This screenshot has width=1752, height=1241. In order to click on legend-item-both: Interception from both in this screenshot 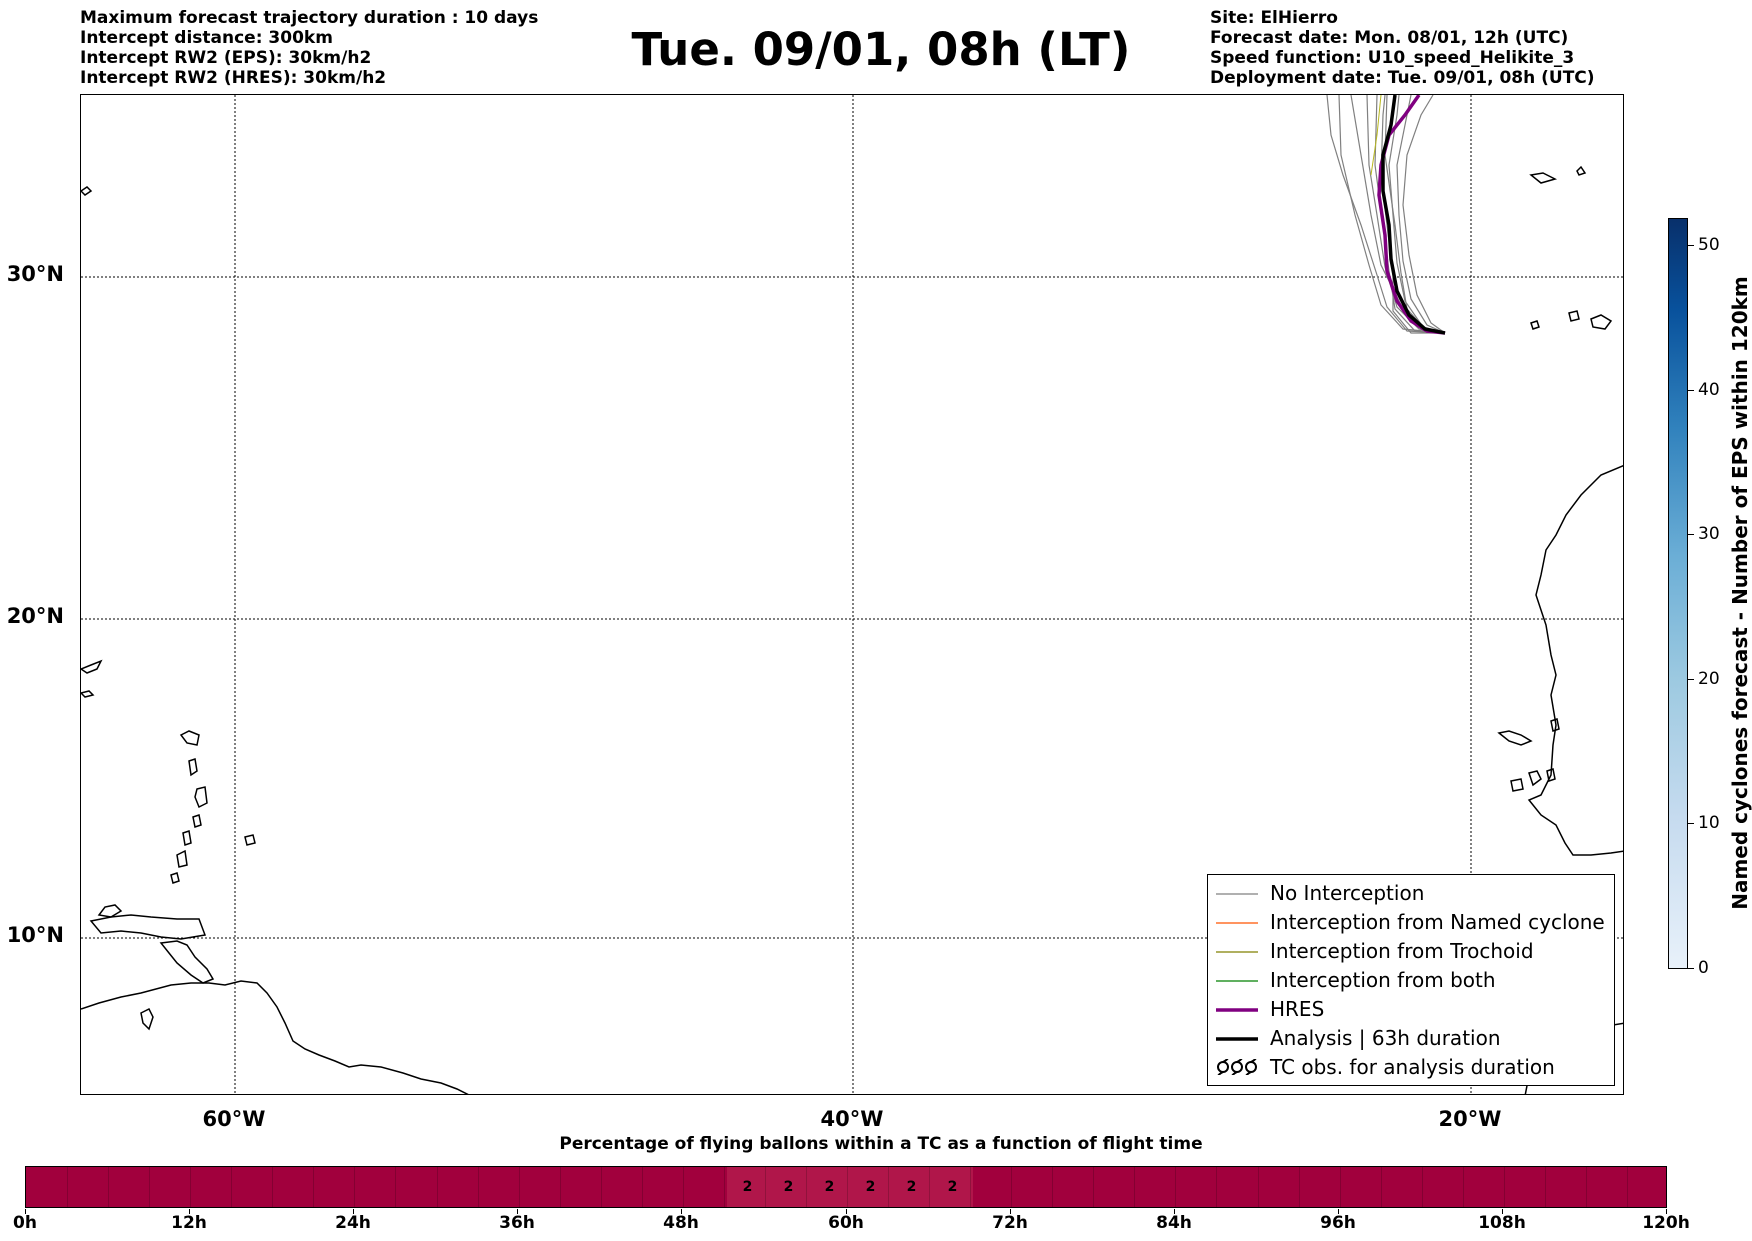, I will do `click(1411, 980)`.